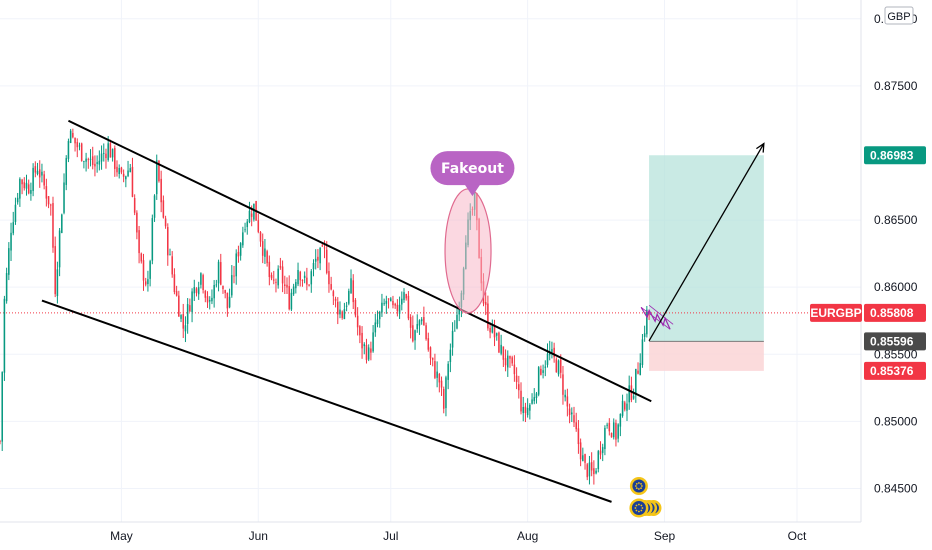 The image size is (932, 550). Describe the element at coordinates (468, 251) in the screenshot. I see `fakeout-highlight-ellipse` at that location.